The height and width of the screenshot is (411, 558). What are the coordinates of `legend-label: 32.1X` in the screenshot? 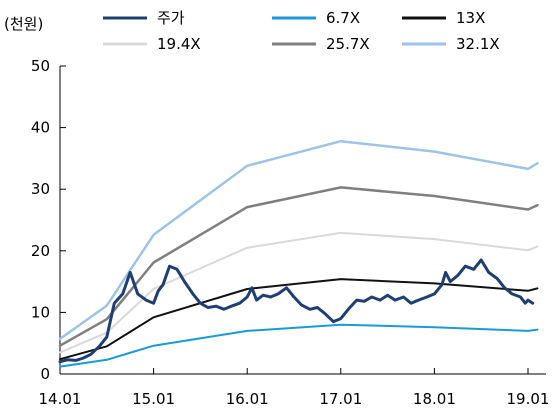 It's located at (478, 44).